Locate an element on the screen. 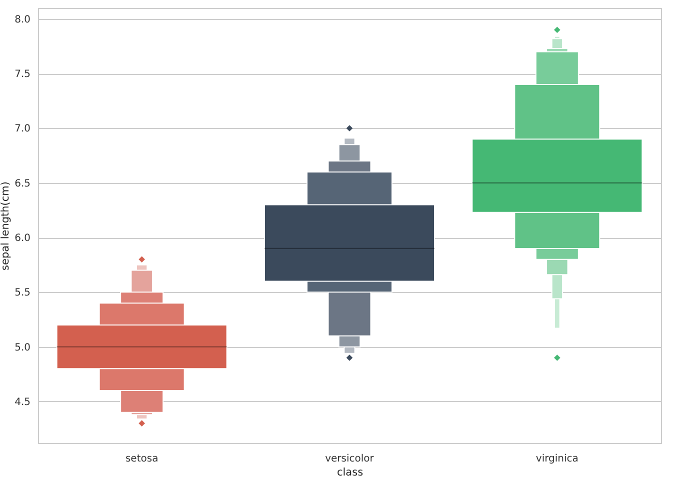 The image size is (686, 484). y-tick-label: 4.5 is located at coordinates (22, 402).